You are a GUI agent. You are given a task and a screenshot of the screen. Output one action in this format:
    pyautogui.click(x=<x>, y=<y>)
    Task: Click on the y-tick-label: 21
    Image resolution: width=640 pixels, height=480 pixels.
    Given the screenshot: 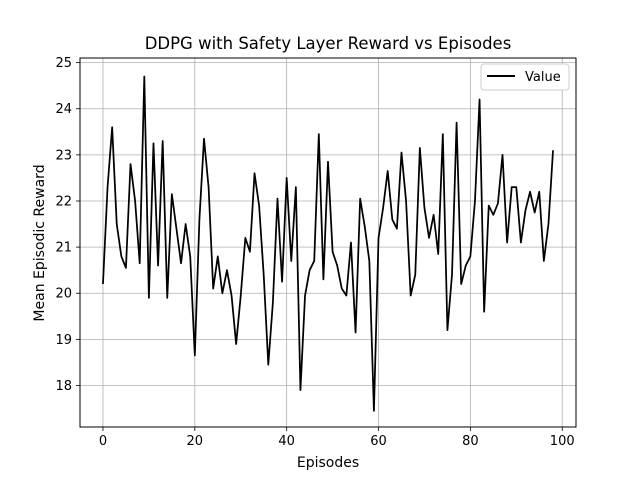 What is the action you would take?
    pyautogui.click(x=63, y=248)
    